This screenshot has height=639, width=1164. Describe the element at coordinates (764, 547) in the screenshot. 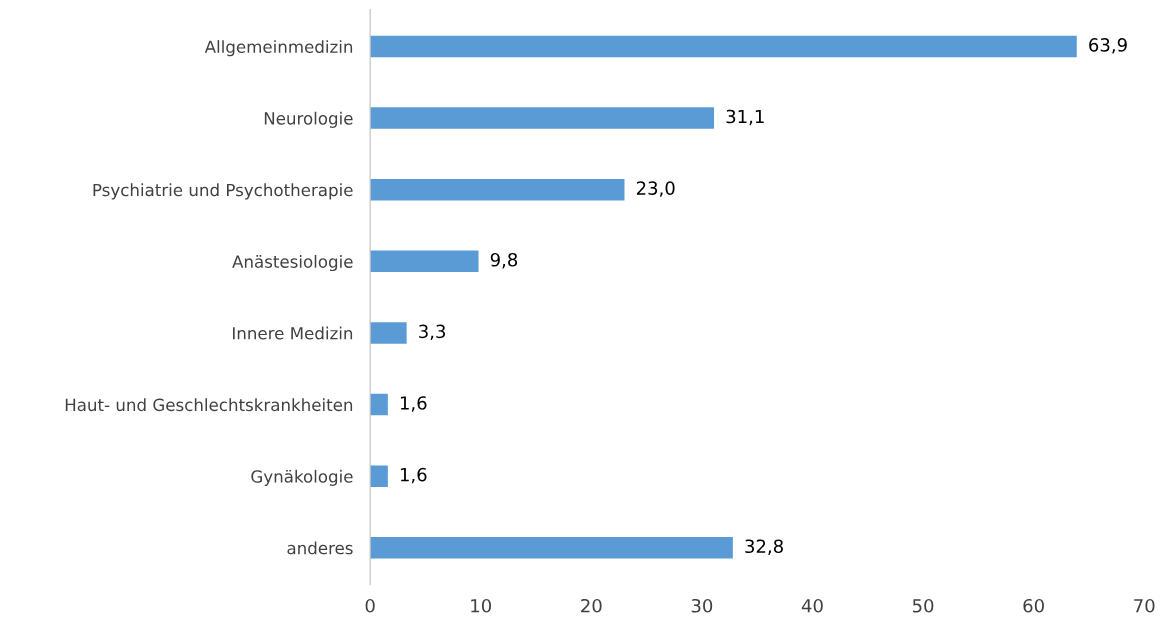

I see `data-label: 32,8` at that location.